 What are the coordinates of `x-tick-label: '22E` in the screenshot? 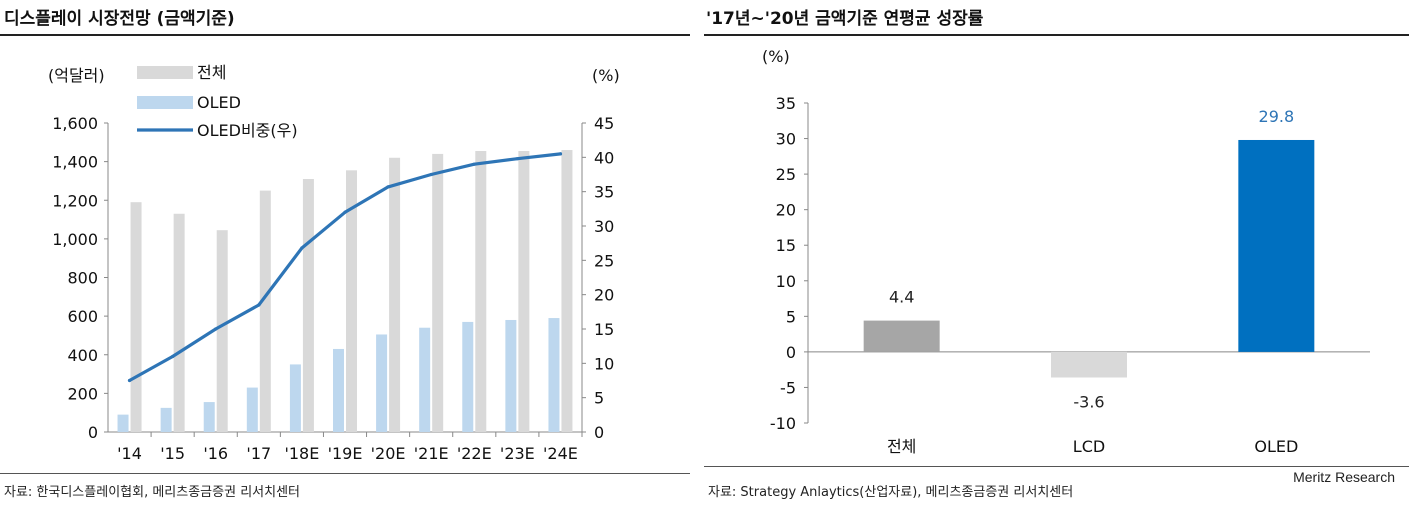 It's located at (474, 453).